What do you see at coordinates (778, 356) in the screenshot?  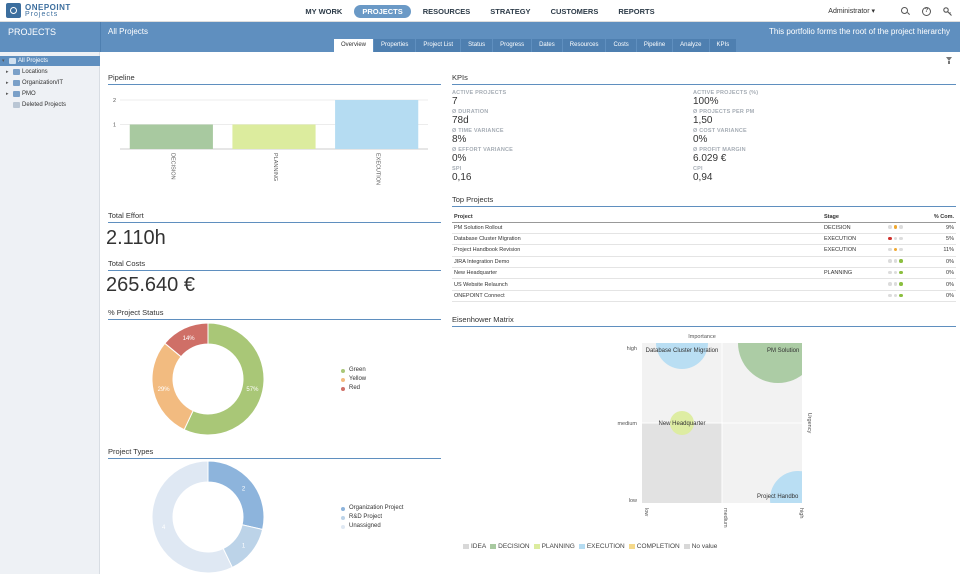 I see `bubble-pm-solution` at bounding box center [778, 356].